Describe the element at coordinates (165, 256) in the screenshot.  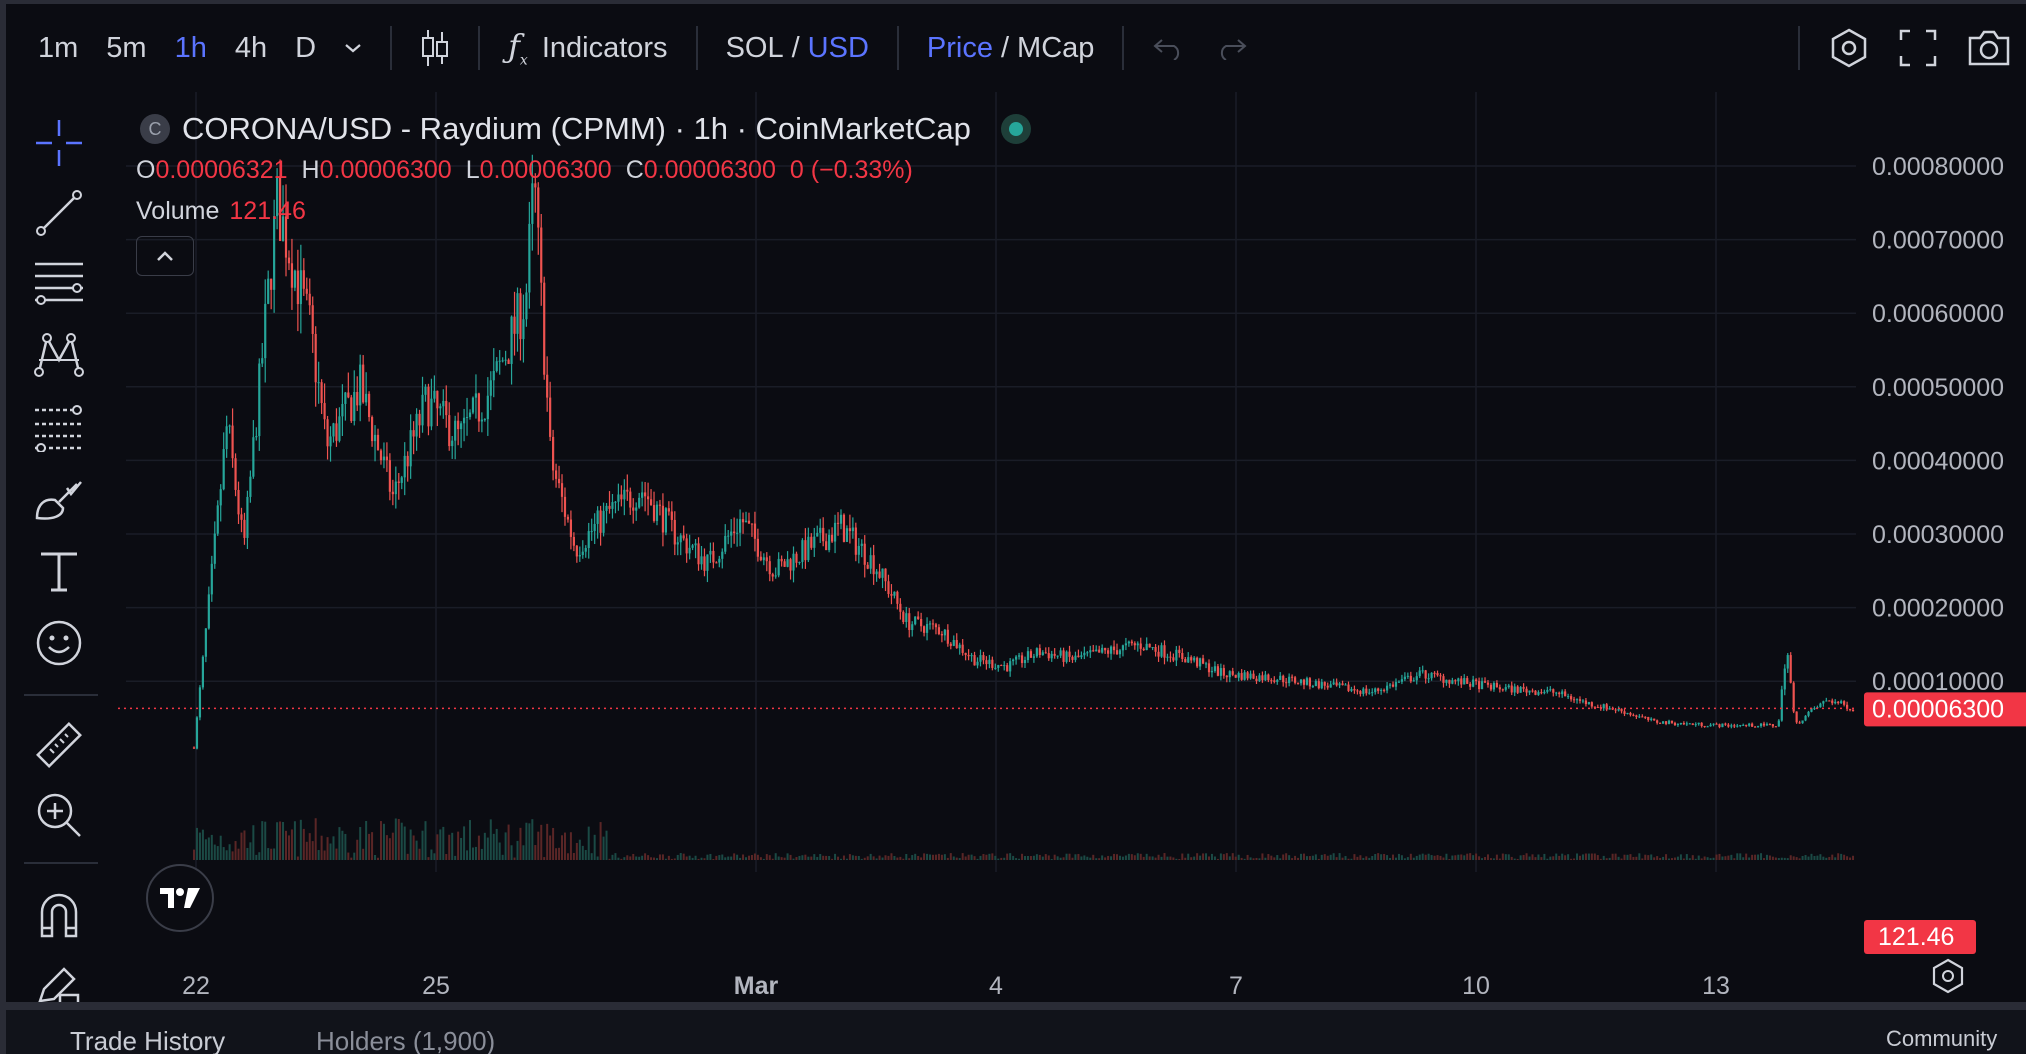
I see `collapse-legend-button` at that location.